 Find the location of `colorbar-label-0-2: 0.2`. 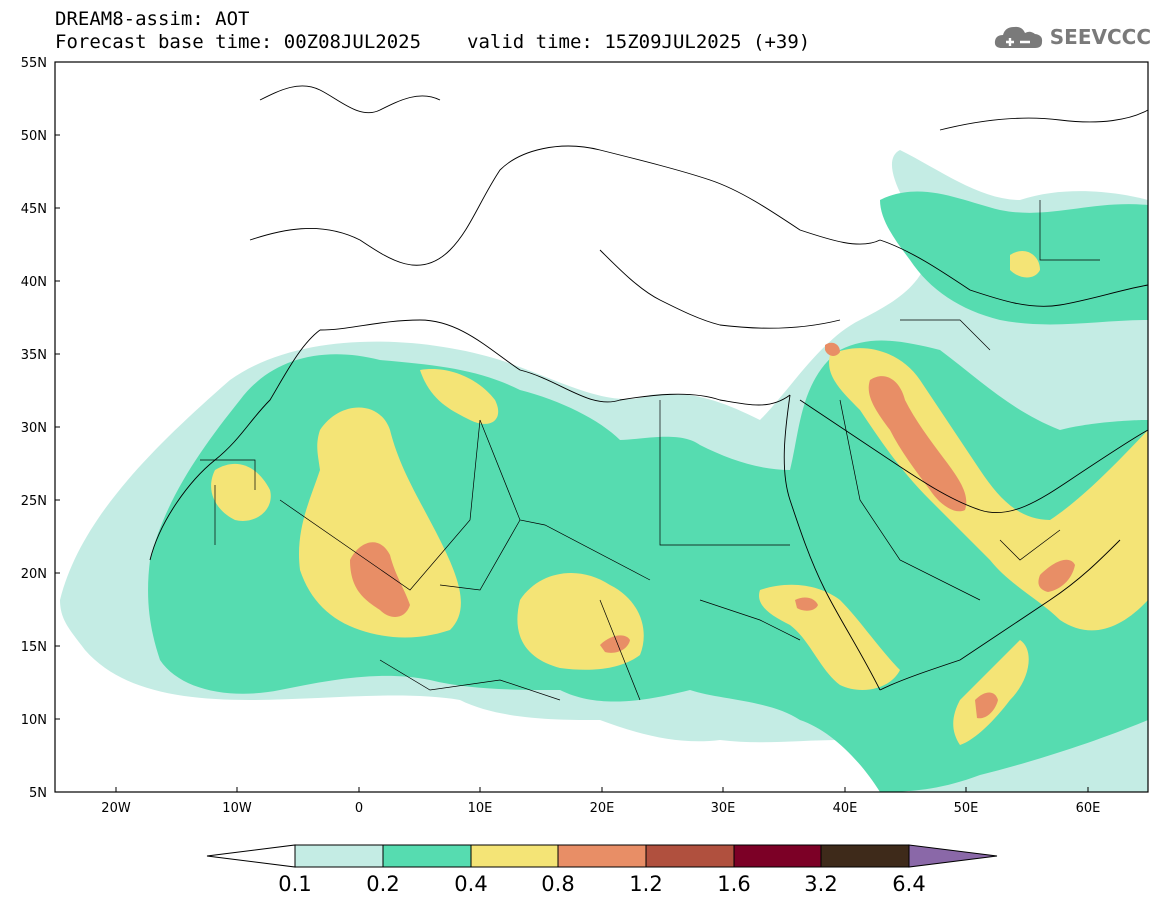

colorbar-label-0-2: 0.2 is located at coordinates (382, 884).